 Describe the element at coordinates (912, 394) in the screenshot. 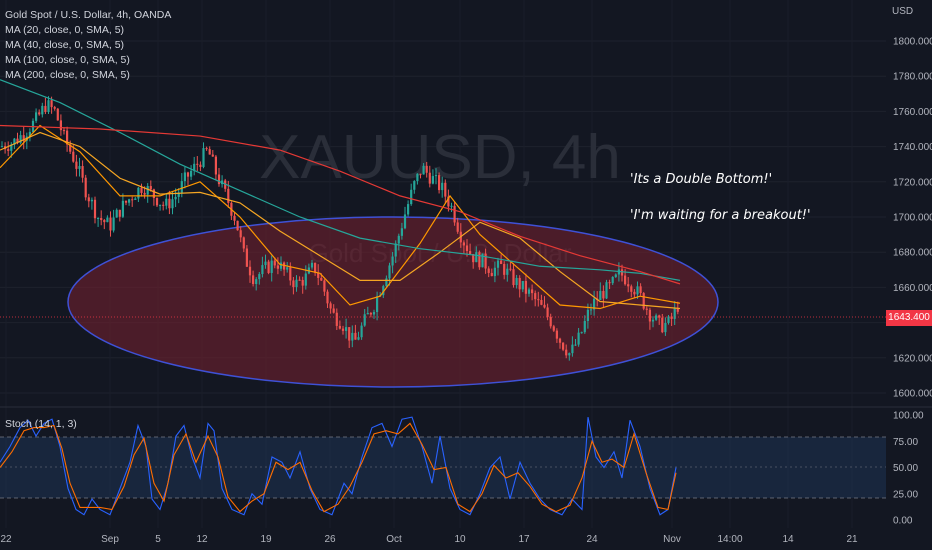

I see `price-tick-label: 1600.000` at that location.